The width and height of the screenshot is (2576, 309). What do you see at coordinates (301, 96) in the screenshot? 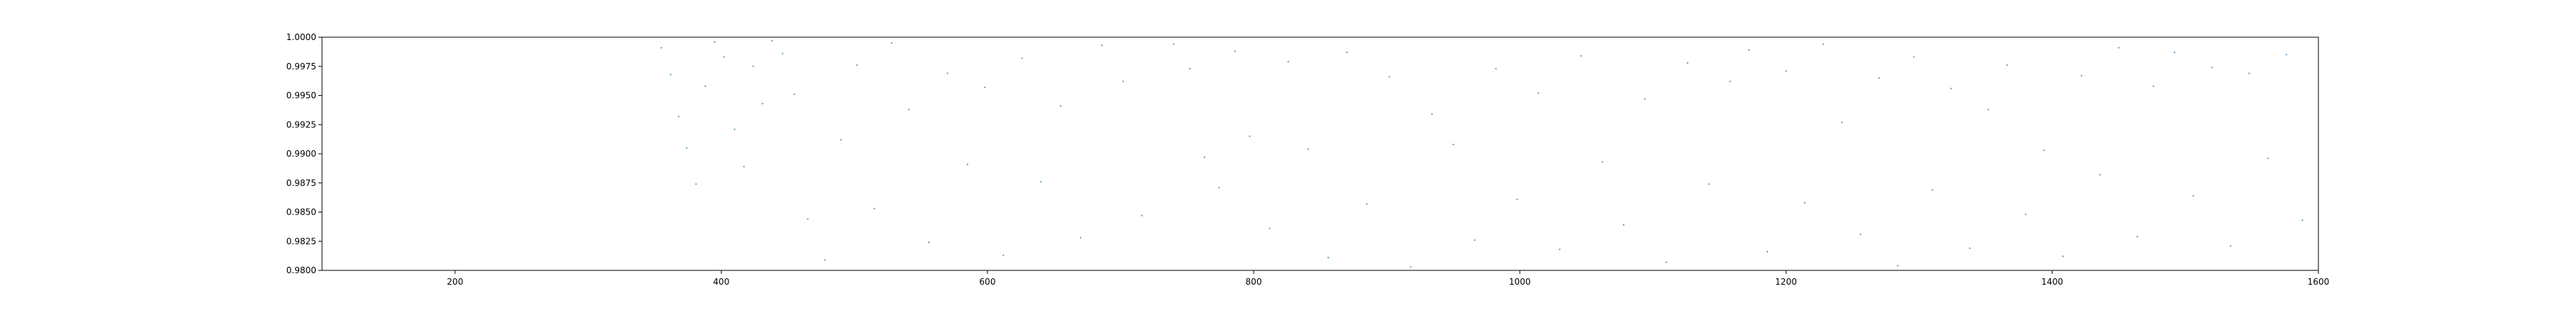
I see `y-tick-label: 0.9950` at bounding box center [301, 96].